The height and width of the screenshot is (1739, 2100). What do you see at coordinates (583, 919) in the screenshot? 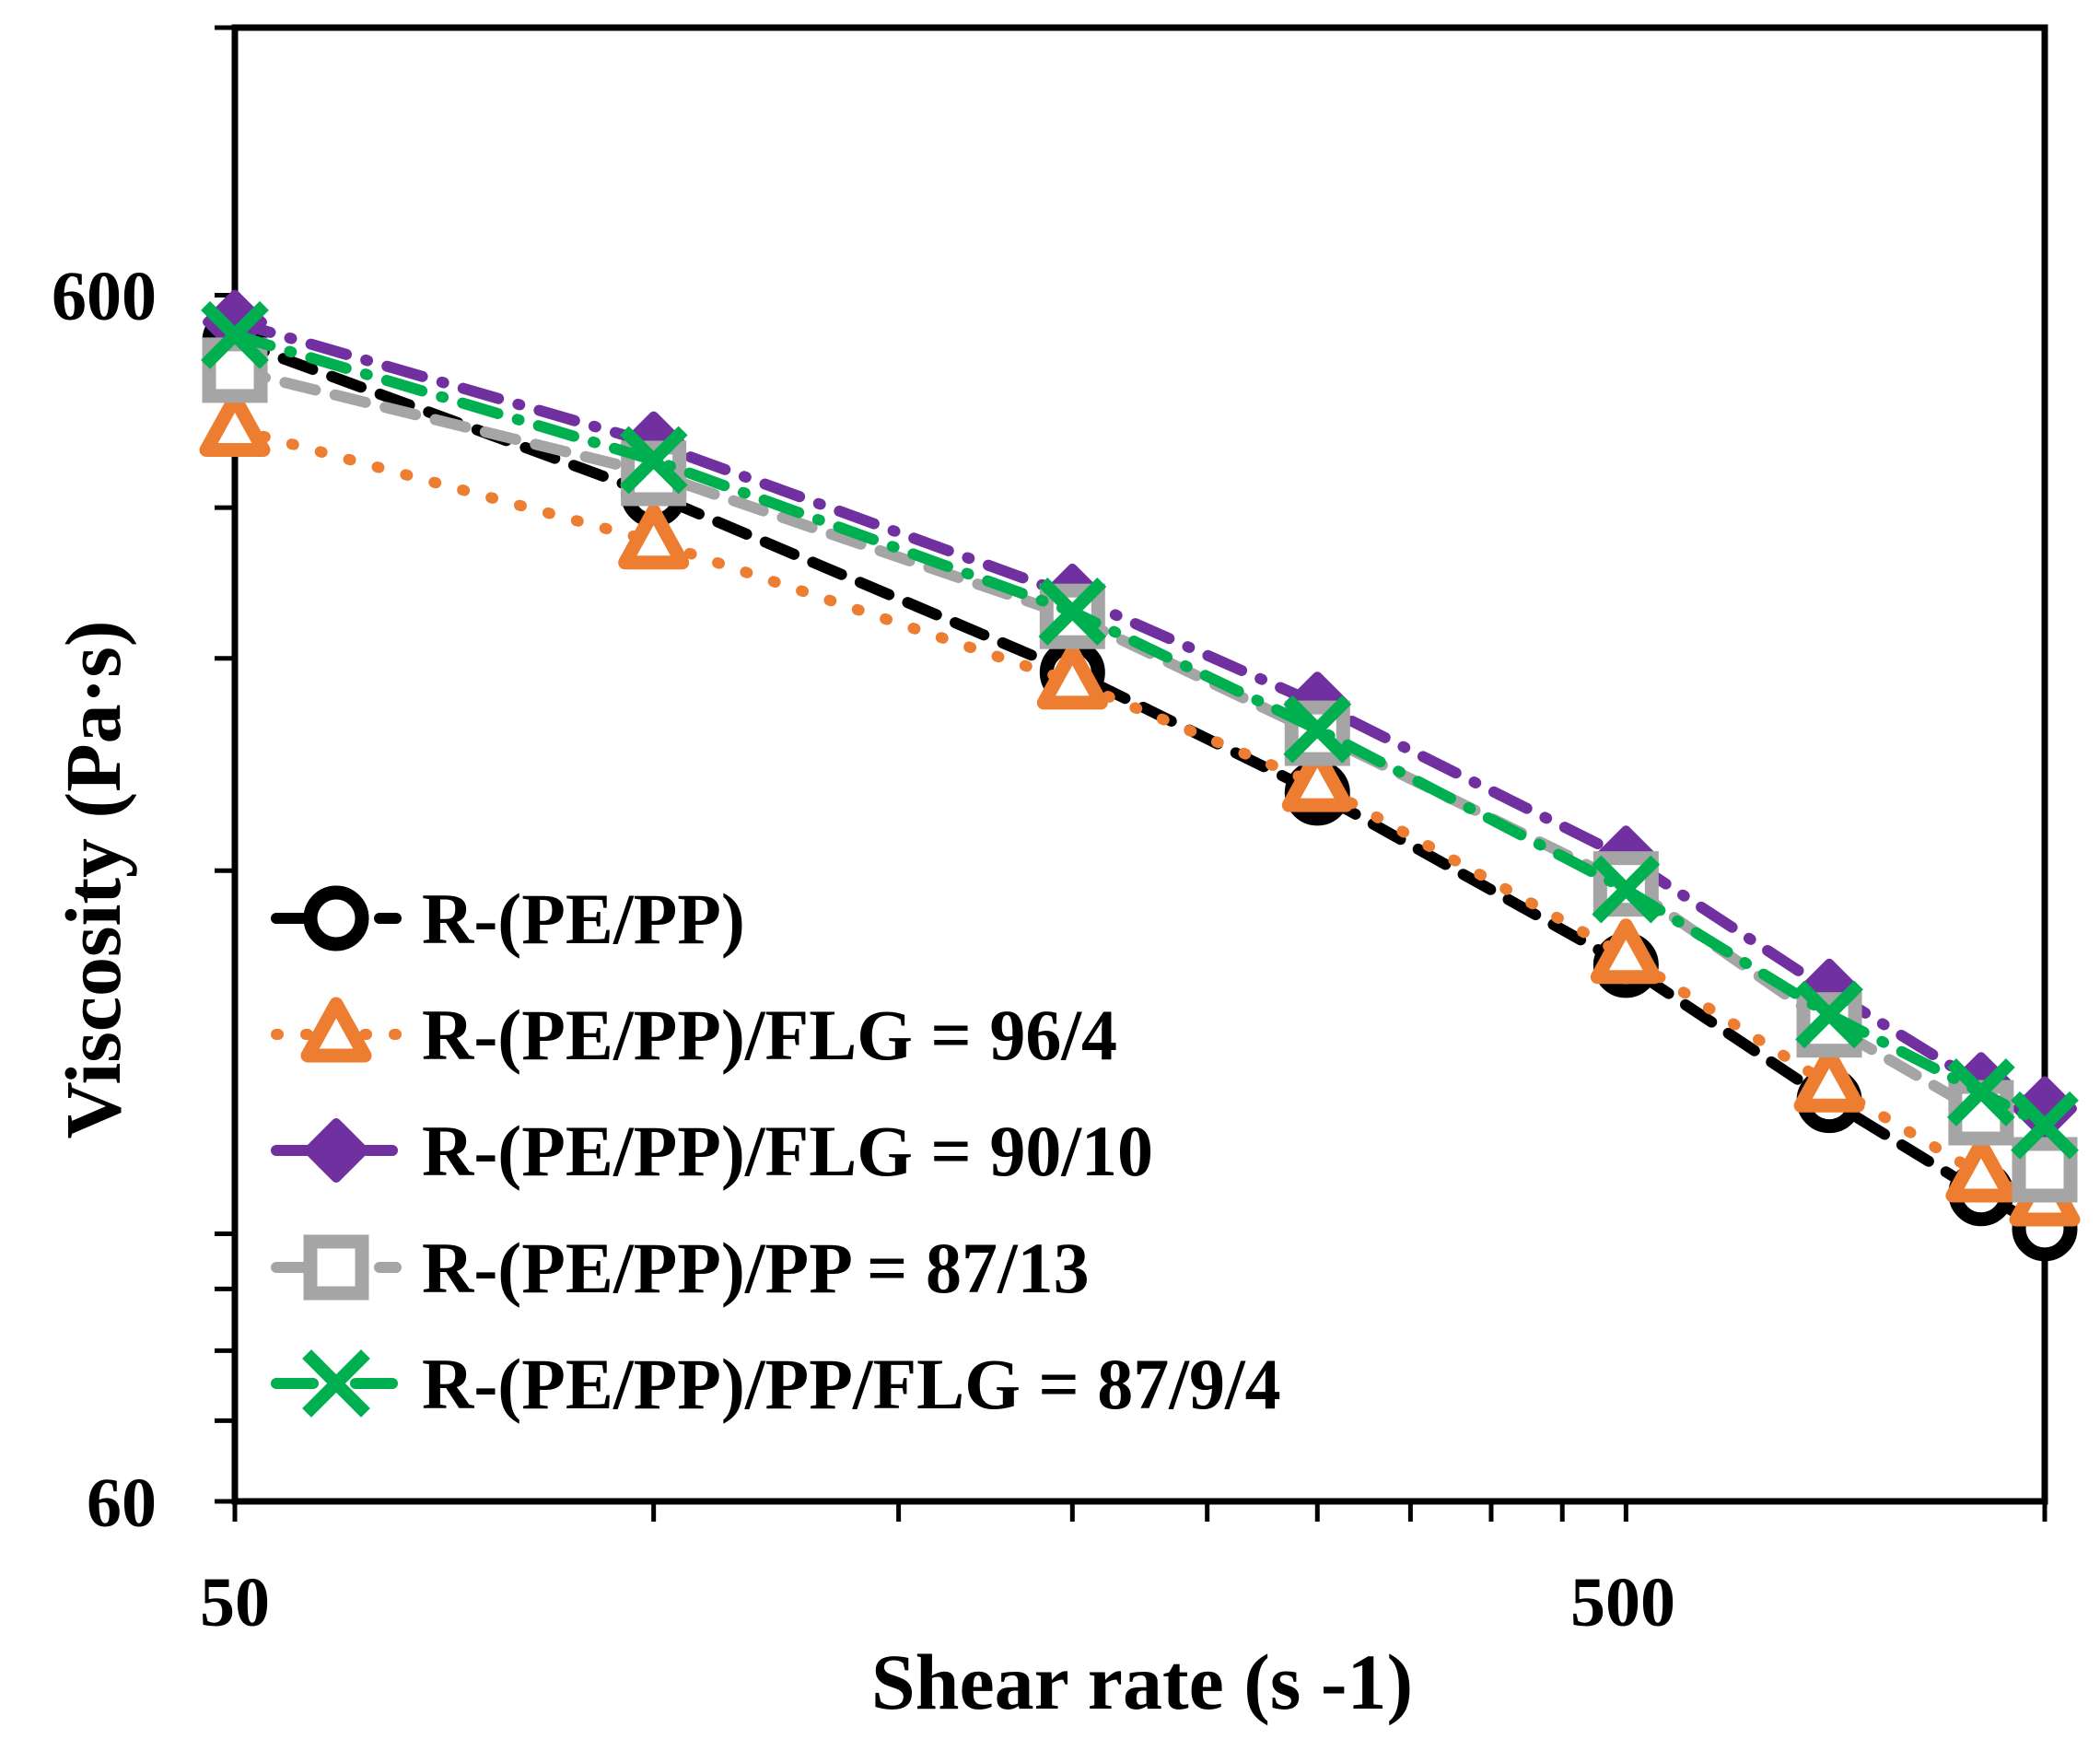
I see `legend-label-1: R-(PE/PP)` at bounding box center [583, 919].